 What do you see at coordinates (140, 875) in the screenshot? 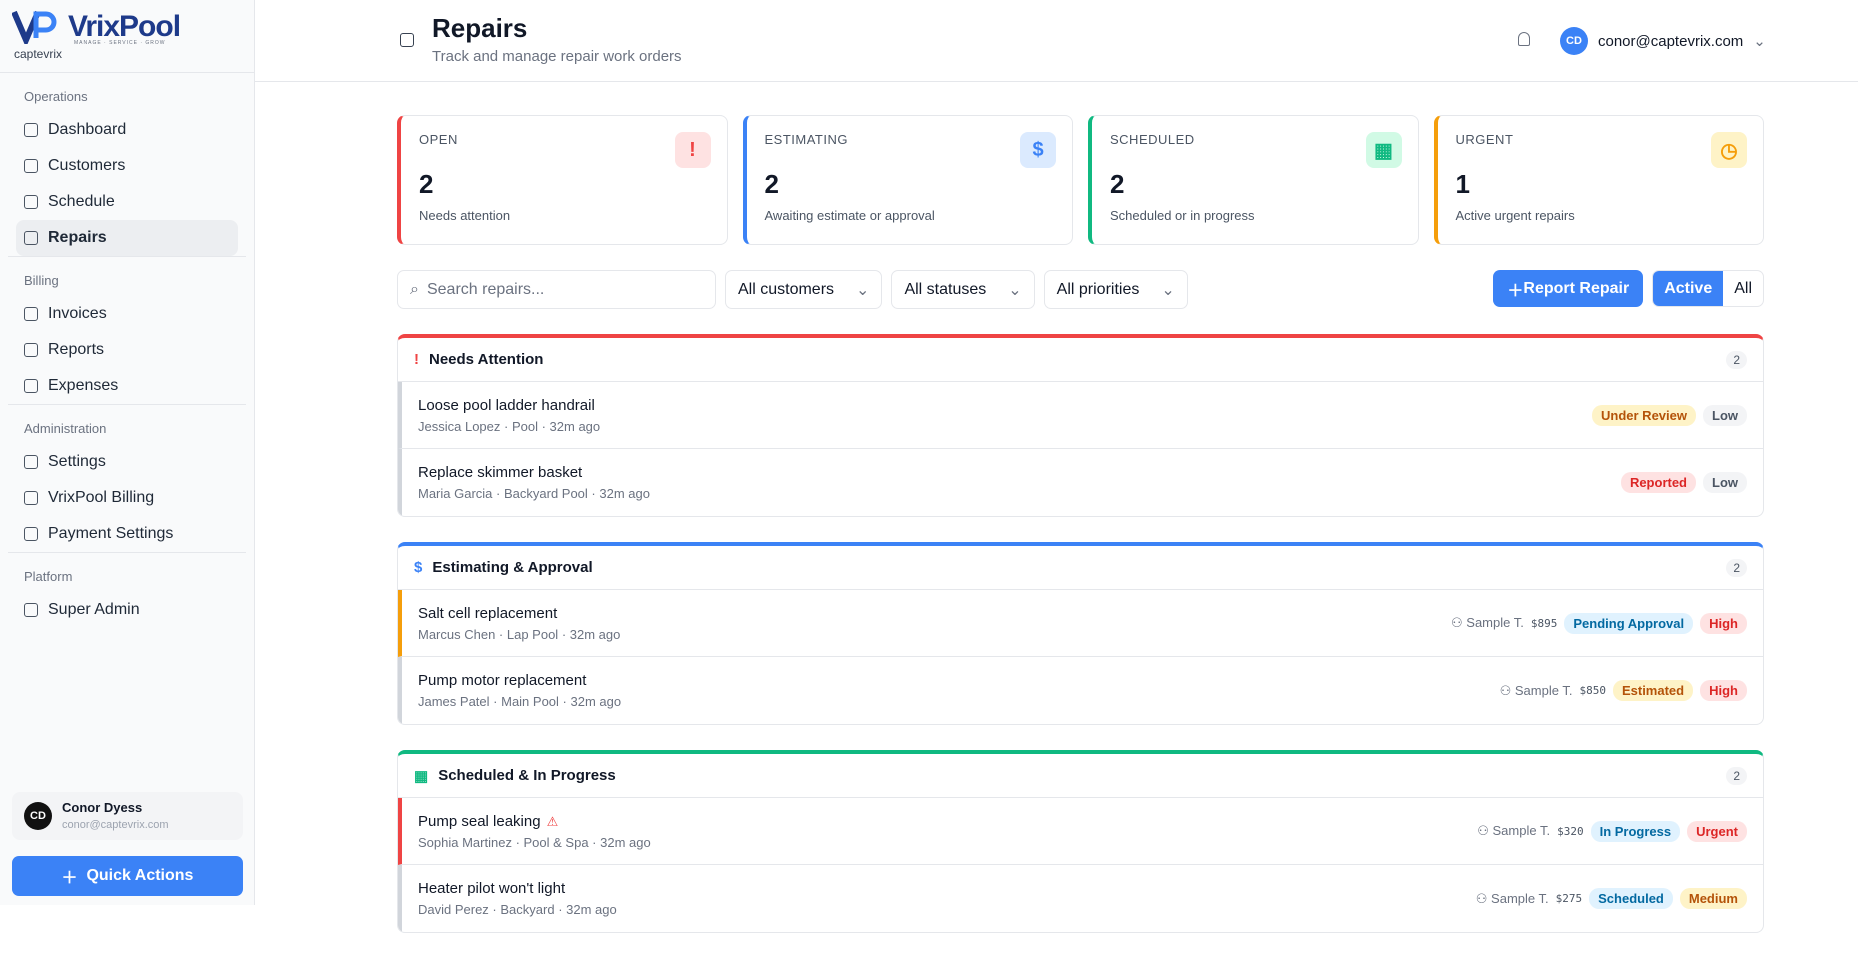
I see `quick-actions-label: Quick Actions` at bounding box center [140, 875].